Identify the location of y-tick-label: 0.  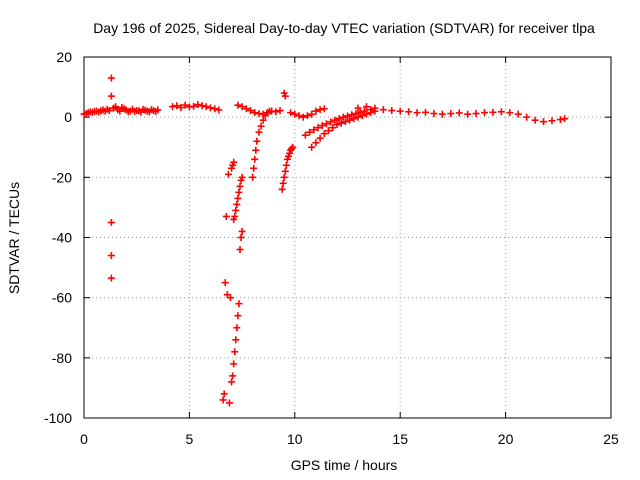
(68, 117).